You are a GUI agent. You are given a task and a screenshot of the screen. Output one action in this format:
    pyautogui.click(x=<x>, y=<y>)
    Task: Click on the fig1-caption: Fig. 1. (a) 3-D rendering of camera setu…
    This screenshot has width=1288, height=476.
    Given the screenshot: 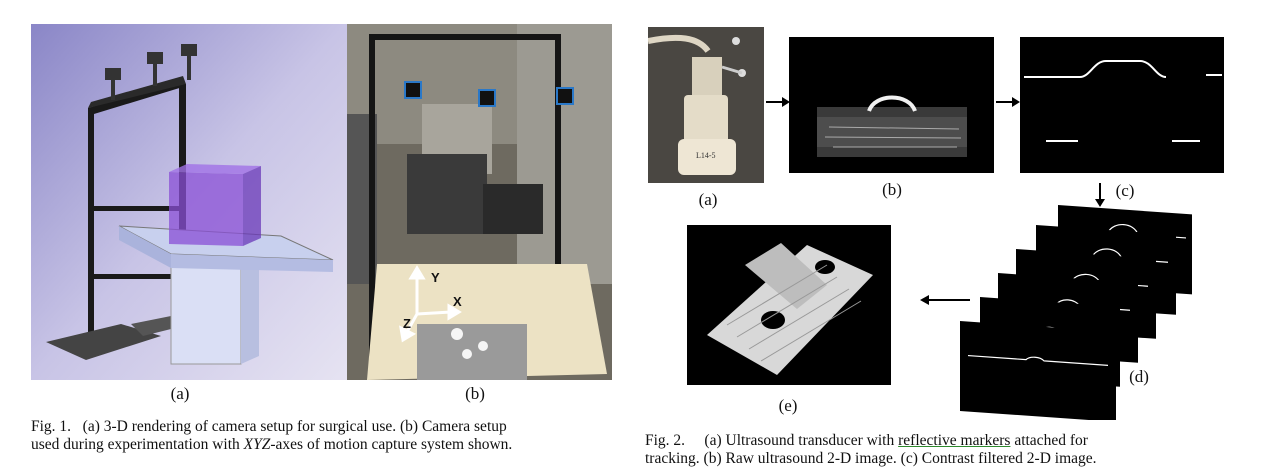 What is the action you would take?
    pyautogui.click(x=322, y=436)
    